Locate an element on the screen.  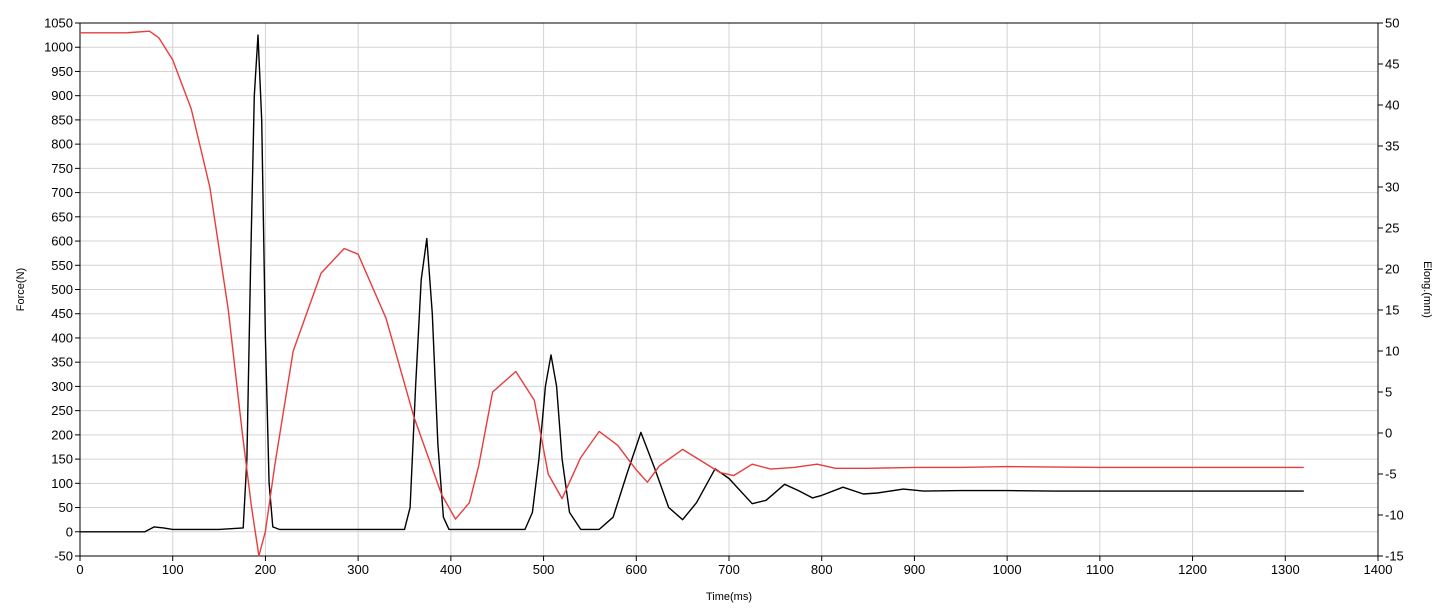
y-tick-label-right: 25 is located at coordinates (1392, 228).